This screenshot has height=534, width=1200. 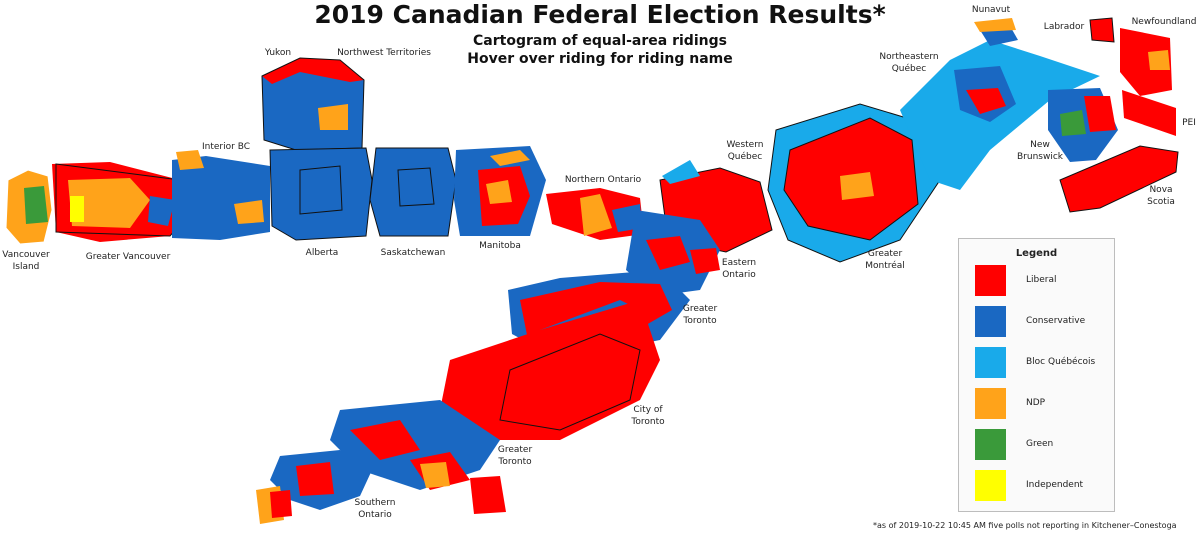 What do you see at coordinates (603, 180) in the screenshot?
I see `label-northern-ontario: Northern Ontario` at bounding box center [603, 180].